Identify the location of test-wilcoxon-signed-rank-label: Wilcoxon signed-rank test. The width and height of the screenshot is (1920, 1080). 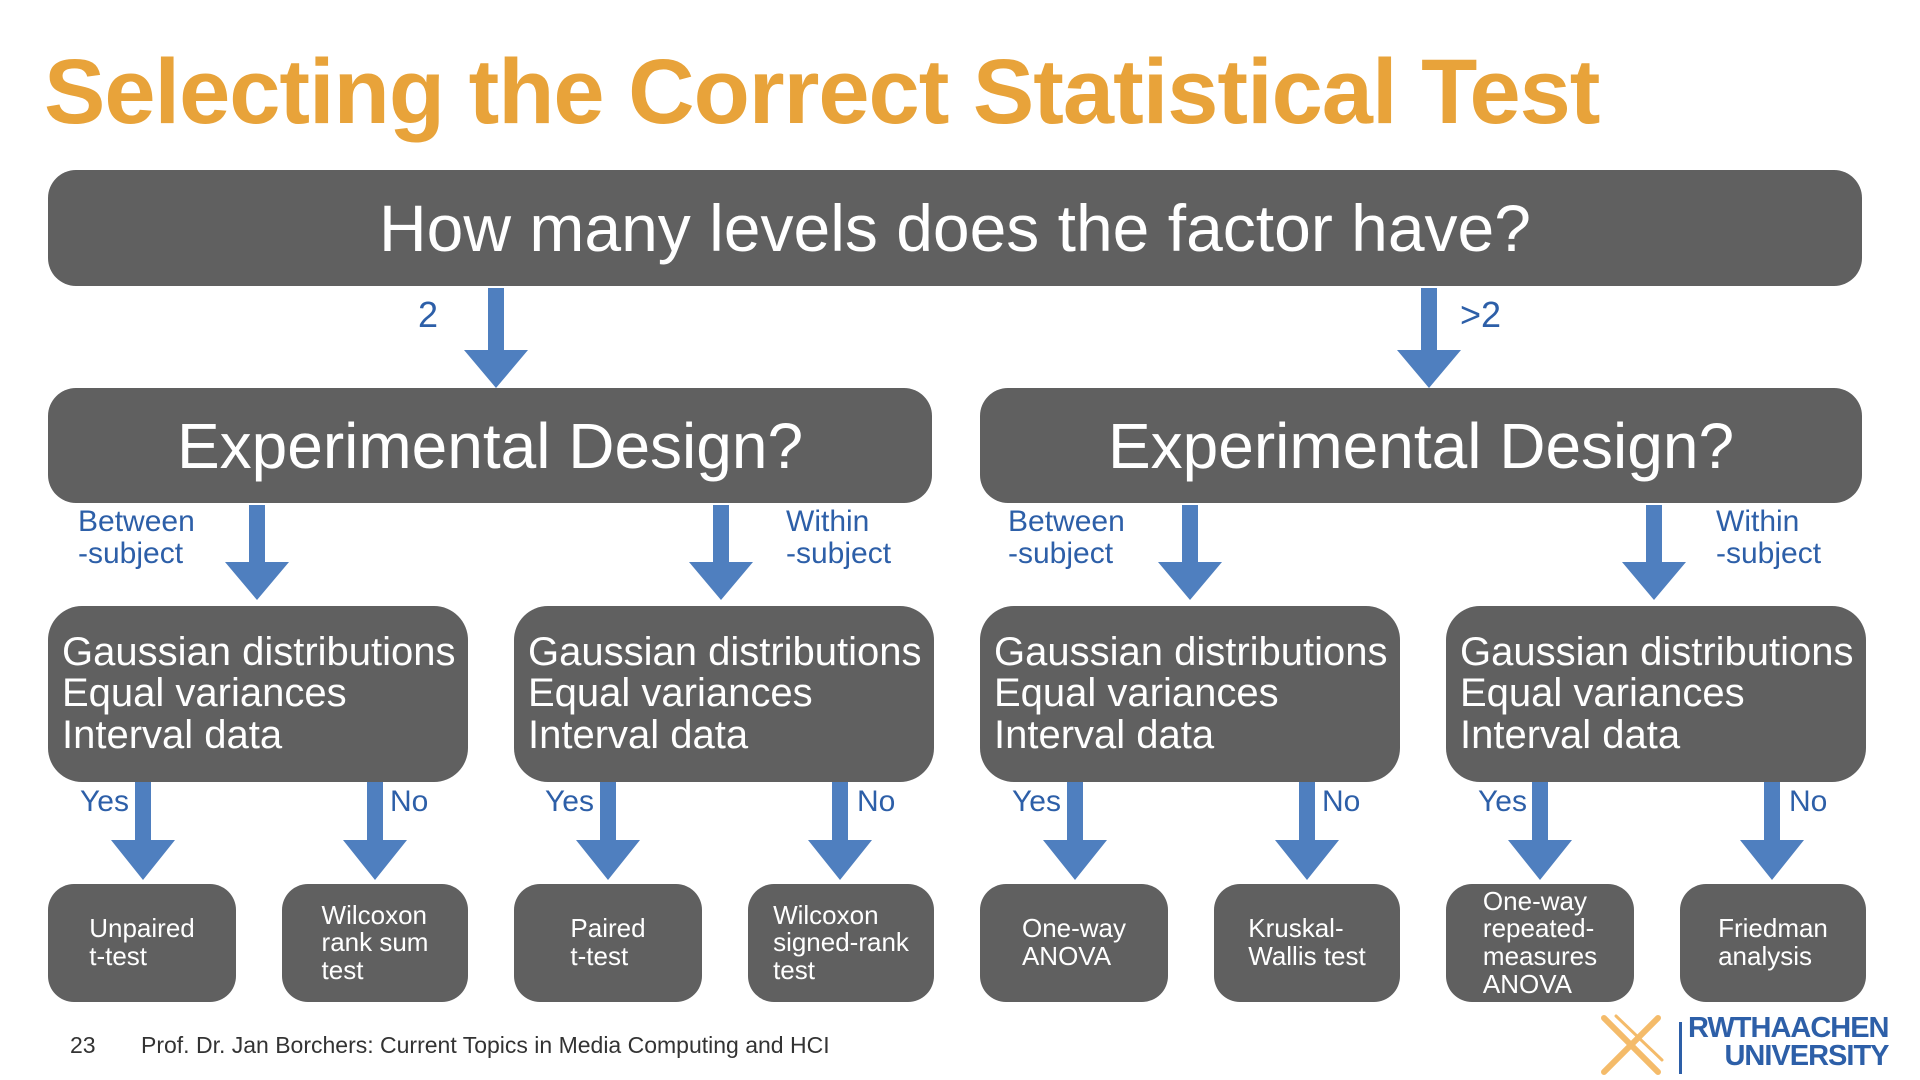
(841, 942).